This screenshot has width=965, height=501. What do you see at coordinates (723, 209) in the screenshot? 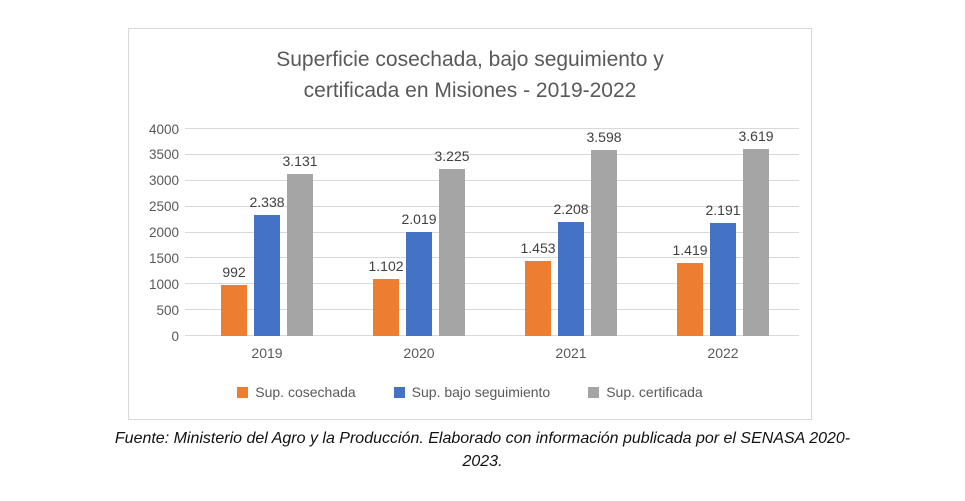
I see `bar-value-label: 2.191` at bounding box center [723, 209].